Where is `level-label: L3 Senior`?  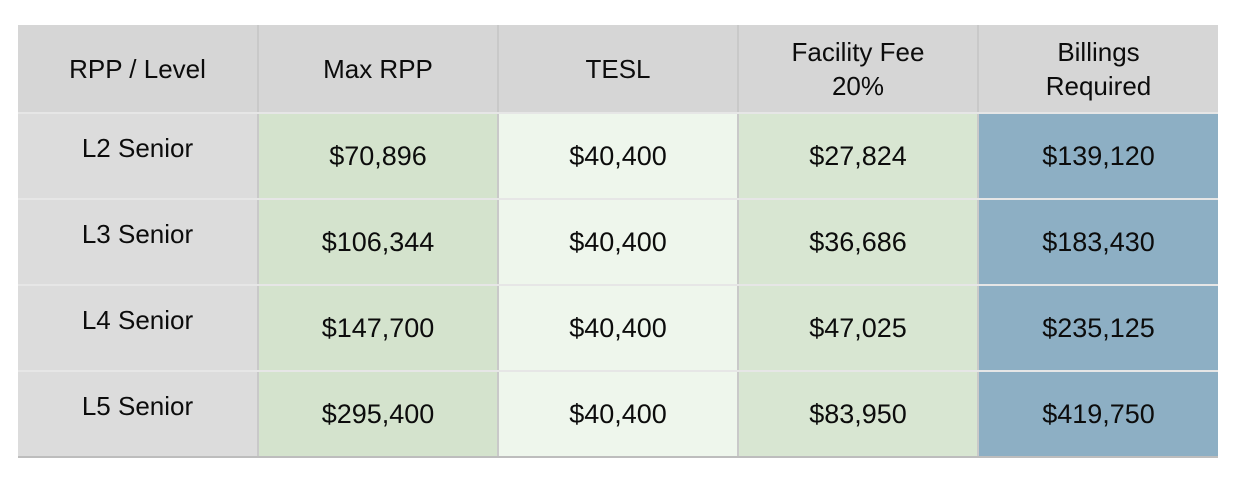
level-label: L3 Senior is located at coordinates (138, 242).